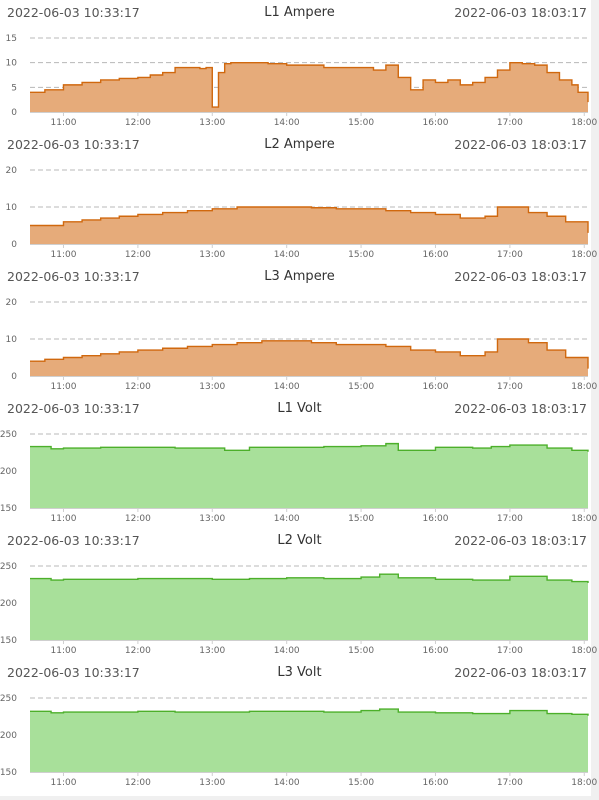 The image size is (599, 800). What do you see at coordinates (12, 64) in the screenshot?
I see `y-tick-label: 10` at bounding box center [12, 64].